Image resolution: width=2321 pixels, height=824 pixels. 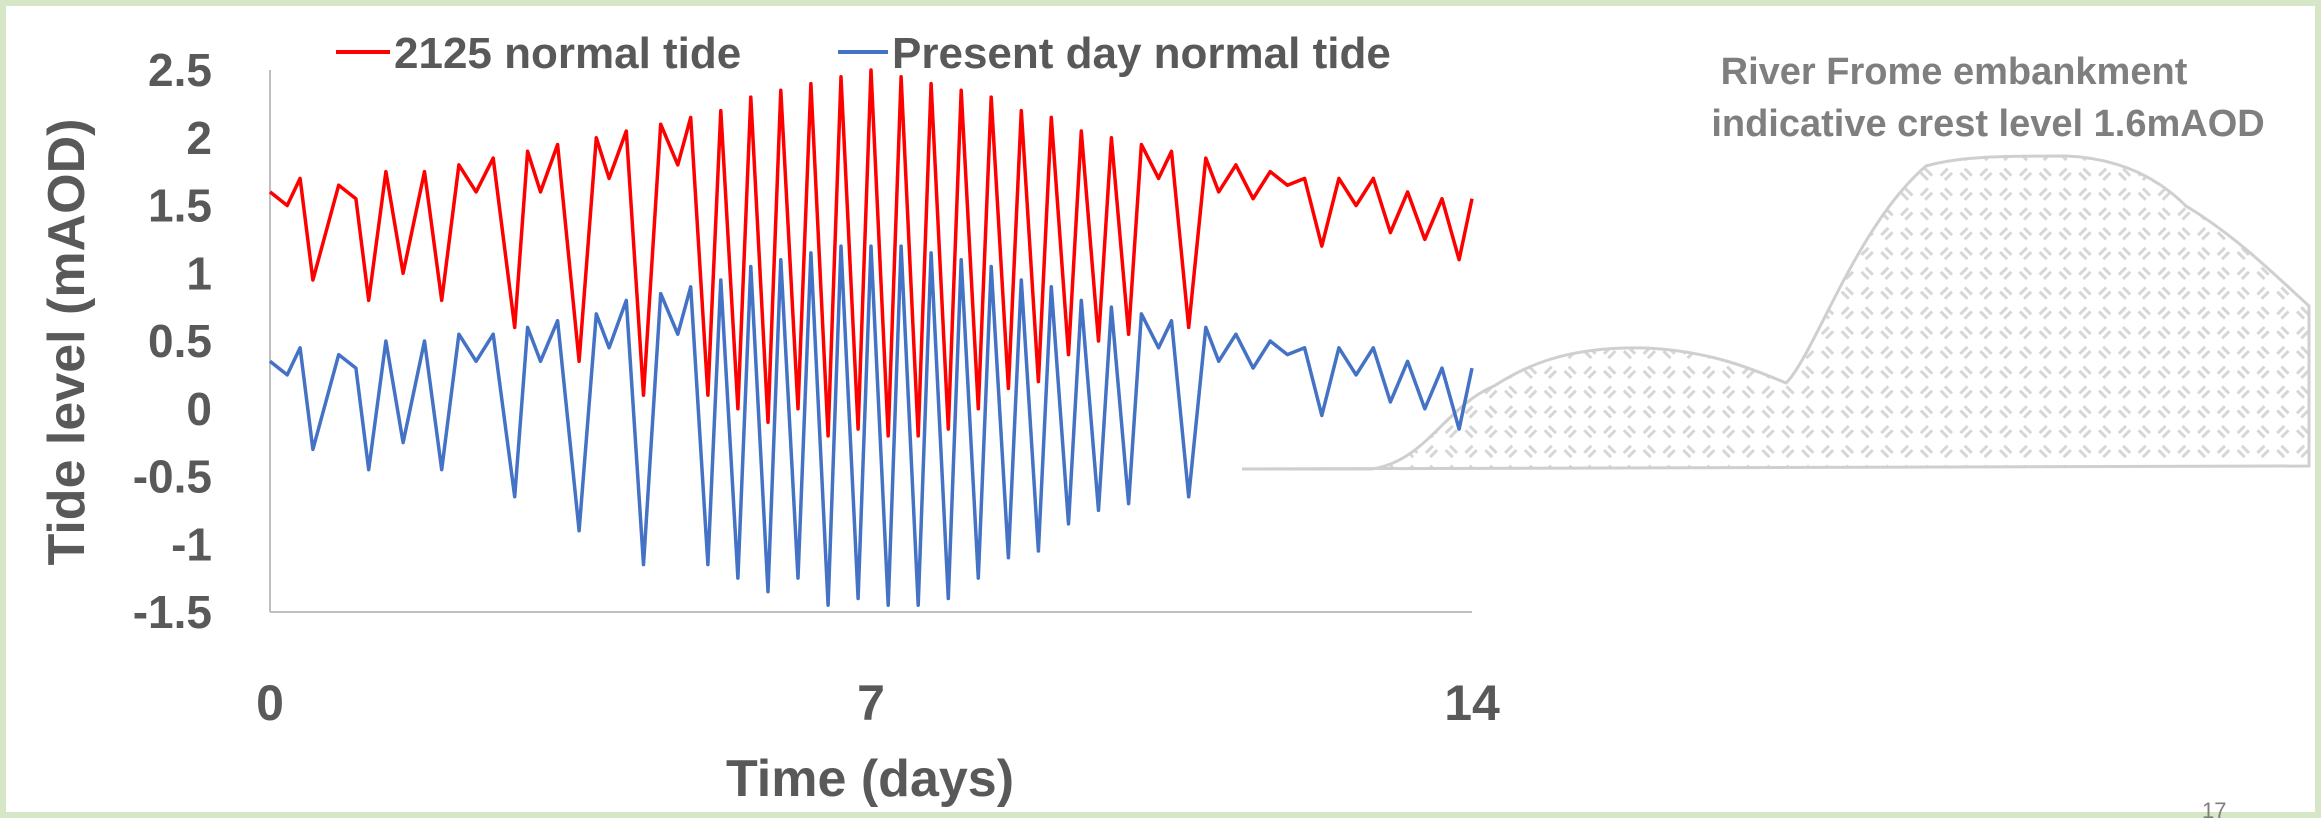 What do you see at coordinates (1954, 72) in the screenshot?
I see `annotation-line-1: River Frome embankment` at bounding box center [1954, 72].